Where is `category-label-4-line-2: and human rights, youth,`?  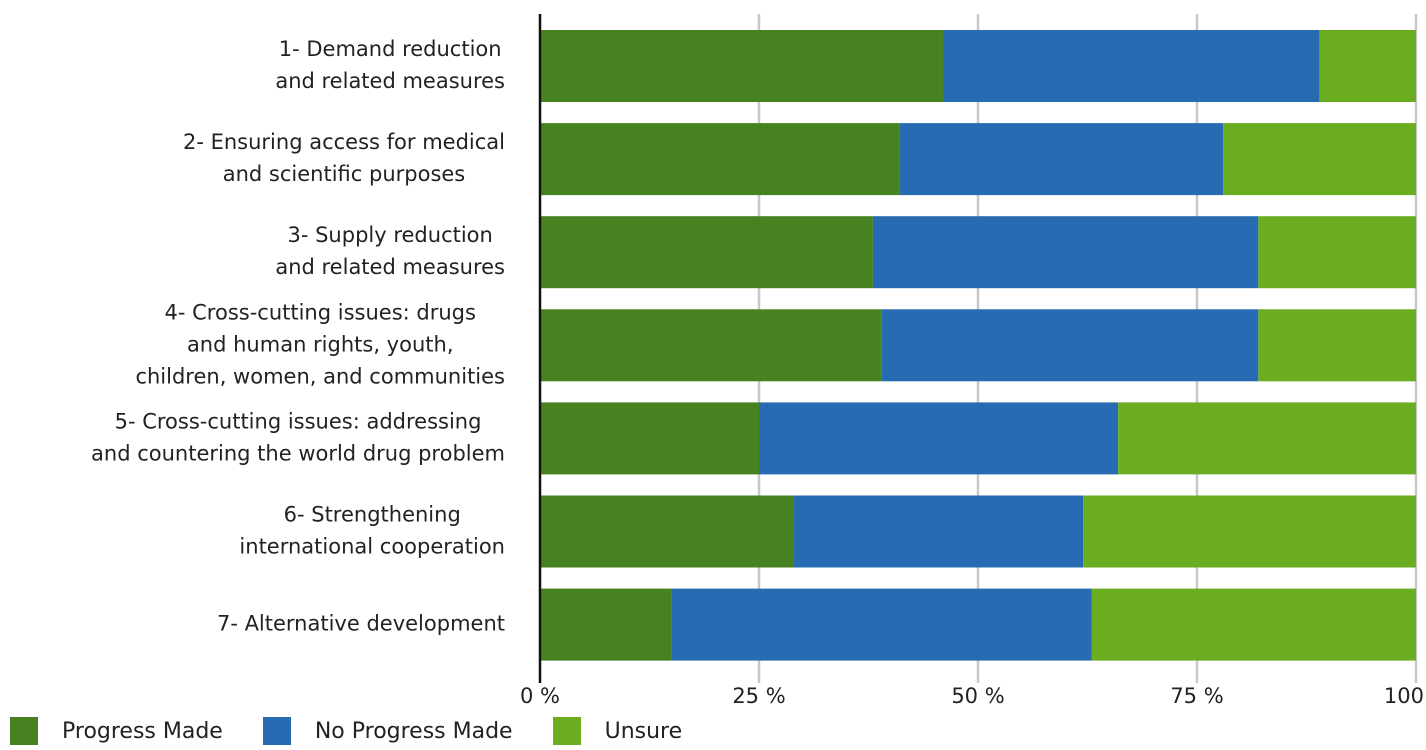 category-label-4-line-2: and human rights, youth, is located at coordinates (320, 344).